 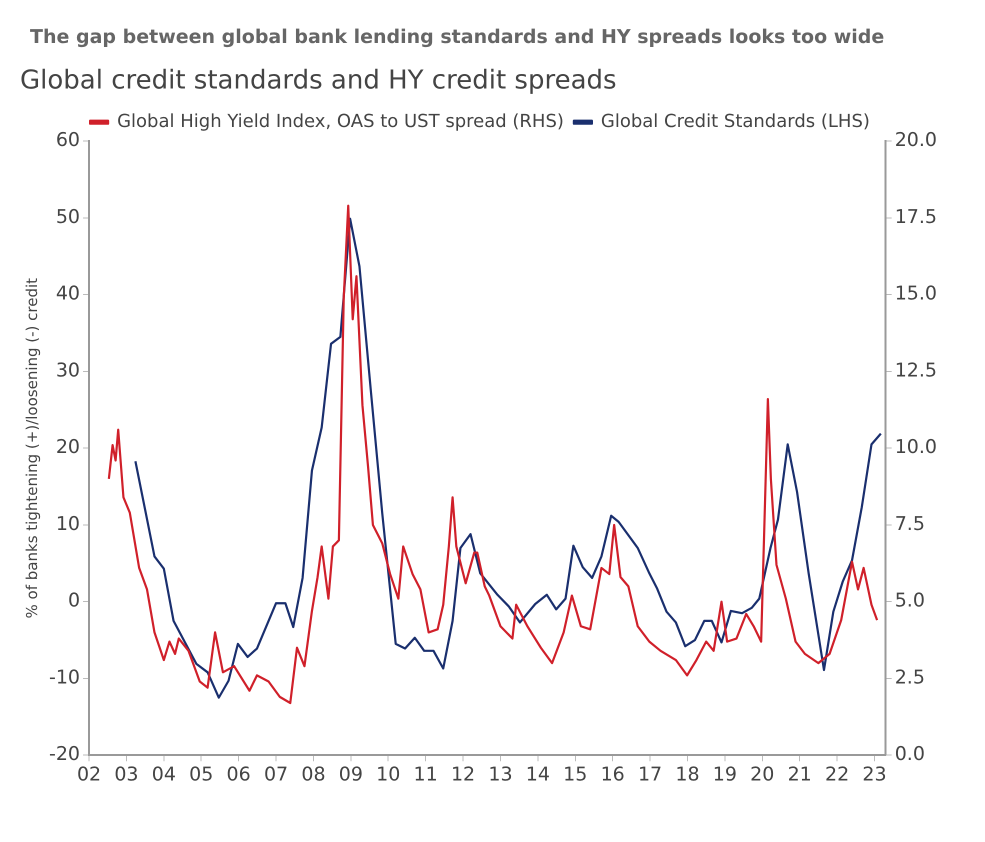 I want to click on y2-tick-label: 15.0, so click(x=916, y=293).